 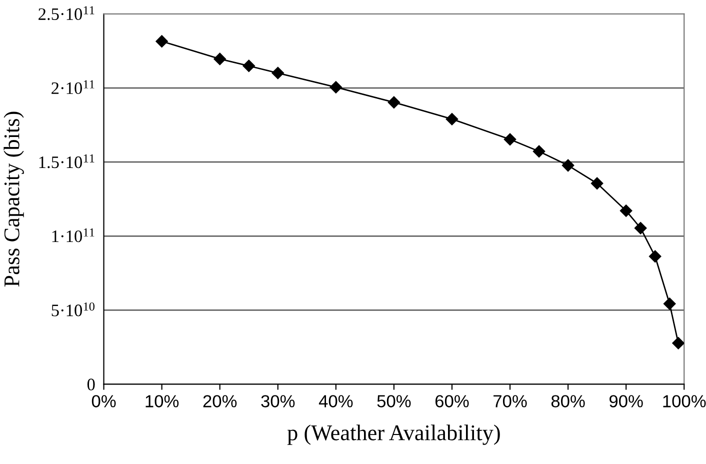 What do you see at coordinates (510, 401) in the screenshot?
I see `x-tick-label: 70%` at bounding box center [510, 401].